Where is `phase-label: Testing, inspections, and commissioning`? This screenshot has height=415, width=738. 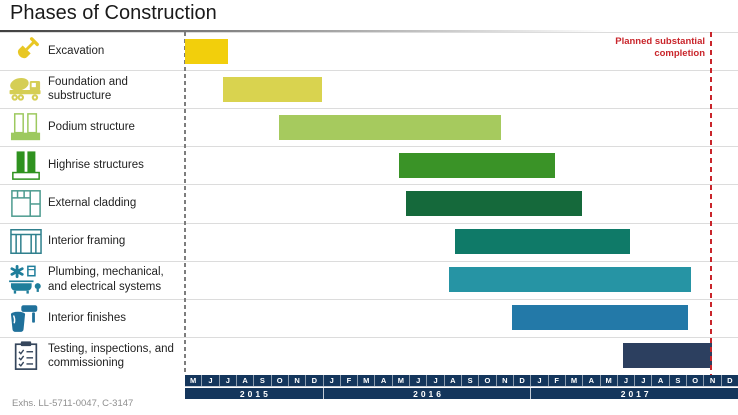
phase-label: Testing, inspections, and commissioning is located at coordinates (111, 355).